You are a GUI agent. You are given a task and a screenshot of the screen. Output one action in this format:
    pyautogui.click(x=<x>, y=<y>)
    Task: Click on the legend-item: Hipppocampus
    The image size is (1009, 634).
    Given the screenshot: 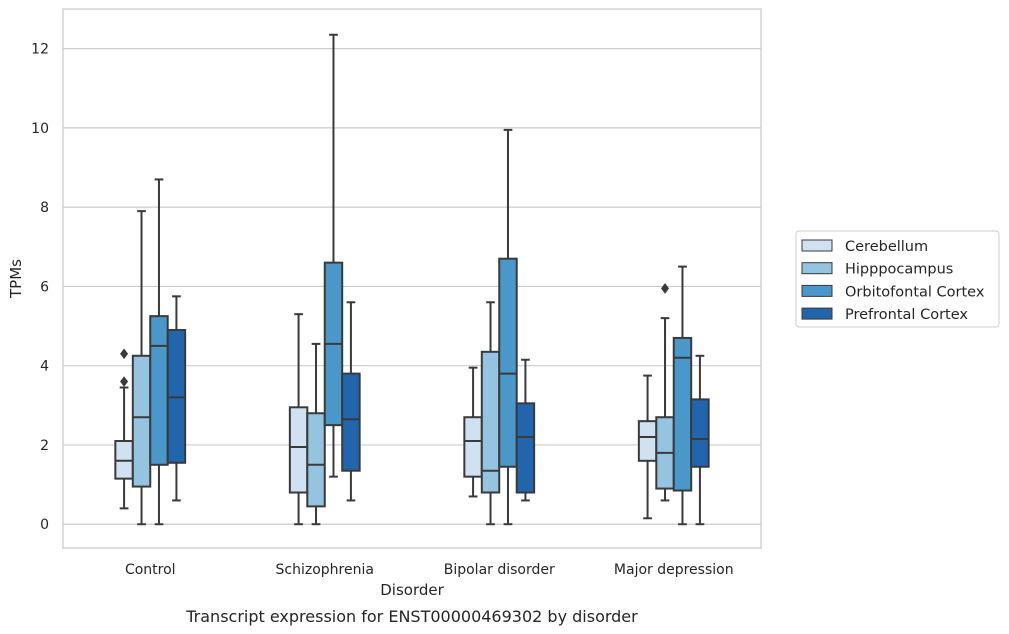 What is the action you would take?
    pyautogui.click(x=877, y=270)
    